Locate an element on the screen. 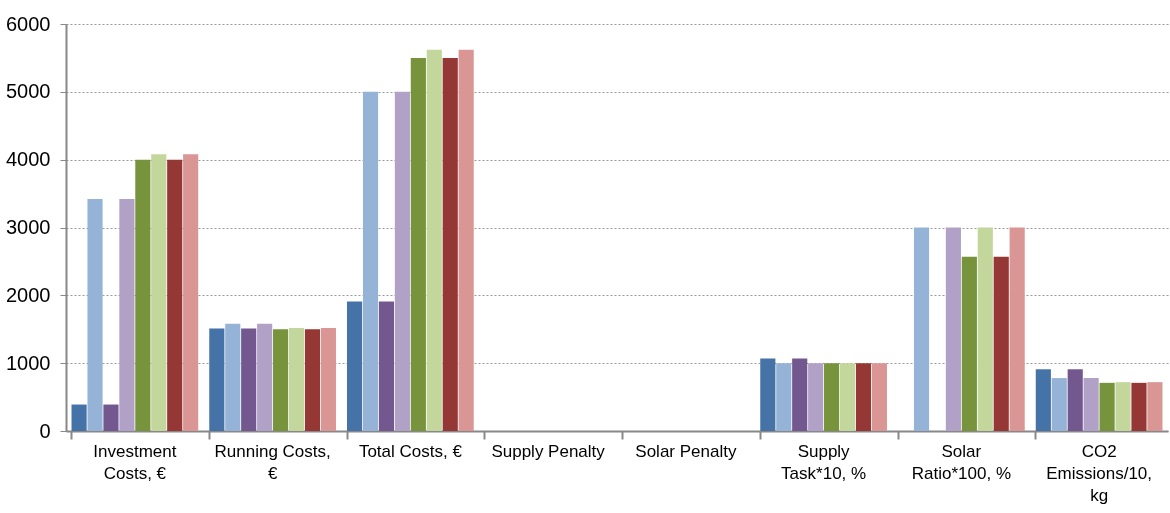 The width and height of the screenshot is (1170, 513). x-tick-label: CO2 Emissions/10, kg is located at coordinates (1099, 473).